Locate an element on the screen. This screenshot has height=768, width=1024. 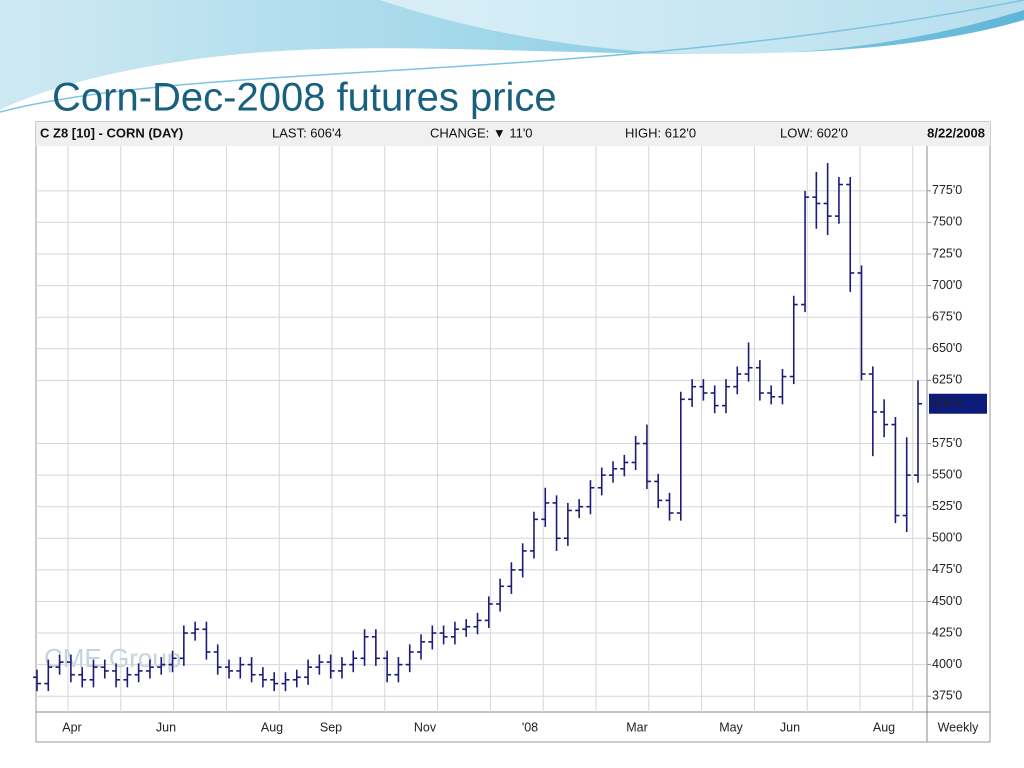
x-tick-label: Sep is located at coordinates (331, 727).